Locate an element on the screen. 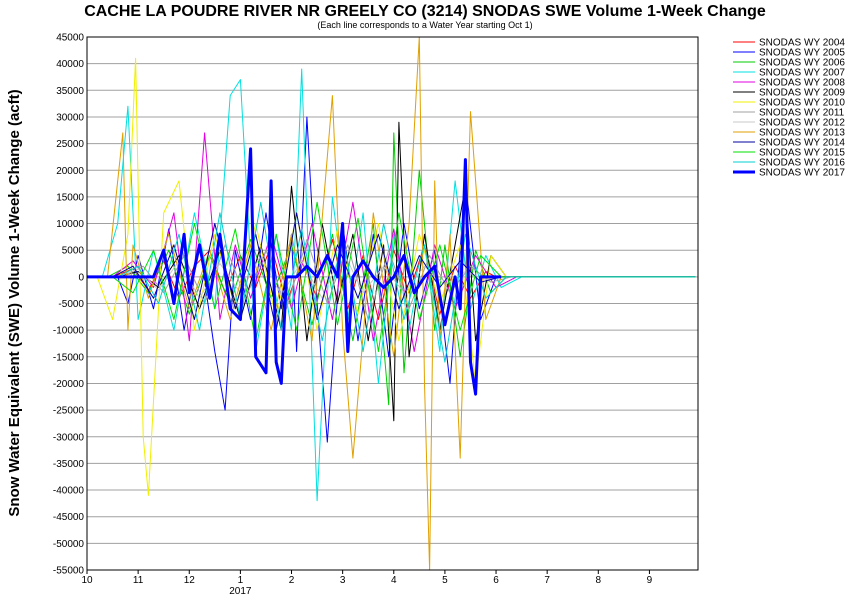 The width and height of the screenshot is (850, 600). y-tick-label: 0 is located at coordinates (81, 277).